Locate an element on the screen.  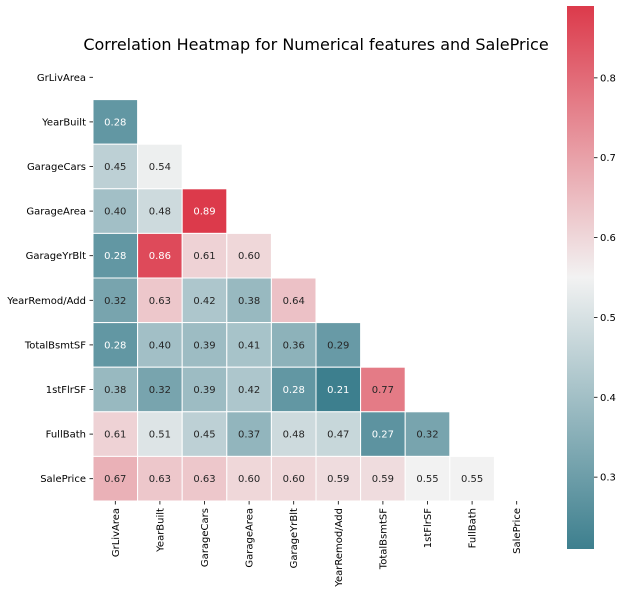
x-tick-label: TotalBsmtSF is located at coordinates (383, 539).